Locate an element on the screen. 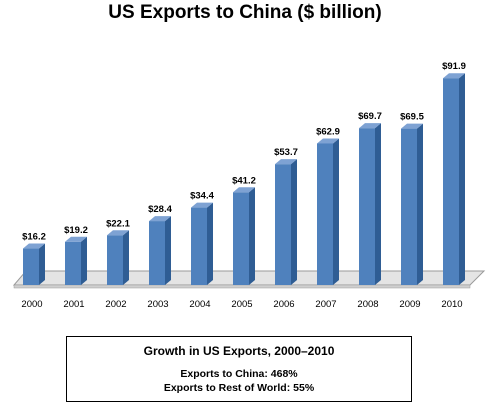 The height and width of the screenshot is (409, 490). x-tick-label: 2004 is located at coordinates (199, 304).